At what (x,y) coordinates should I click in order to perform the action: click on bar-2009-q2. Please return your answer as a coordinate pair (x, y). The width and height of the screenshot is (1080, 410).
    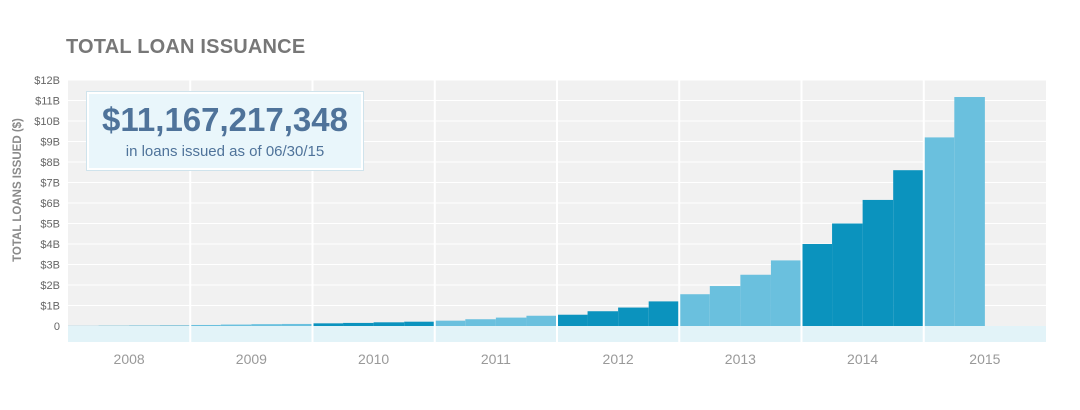
    Looking at the image, I should click on (236, 325).